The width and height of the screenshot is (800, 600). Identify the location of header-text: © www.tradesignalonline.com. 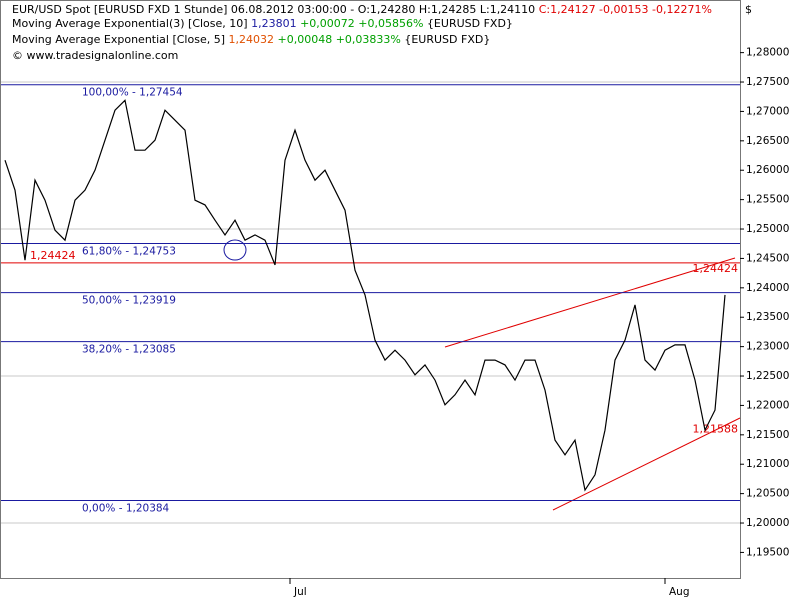
(95, 55).